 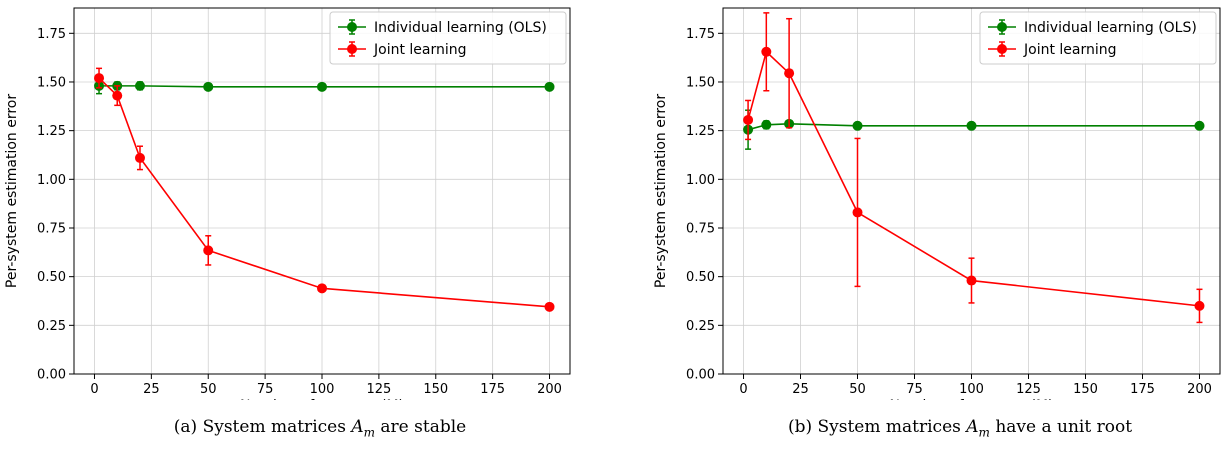 What do you see at coordinates (420, 50) in the screenshot?
I see `c0-legend-label-1: Joint learning` at bounding box center [420, 50].